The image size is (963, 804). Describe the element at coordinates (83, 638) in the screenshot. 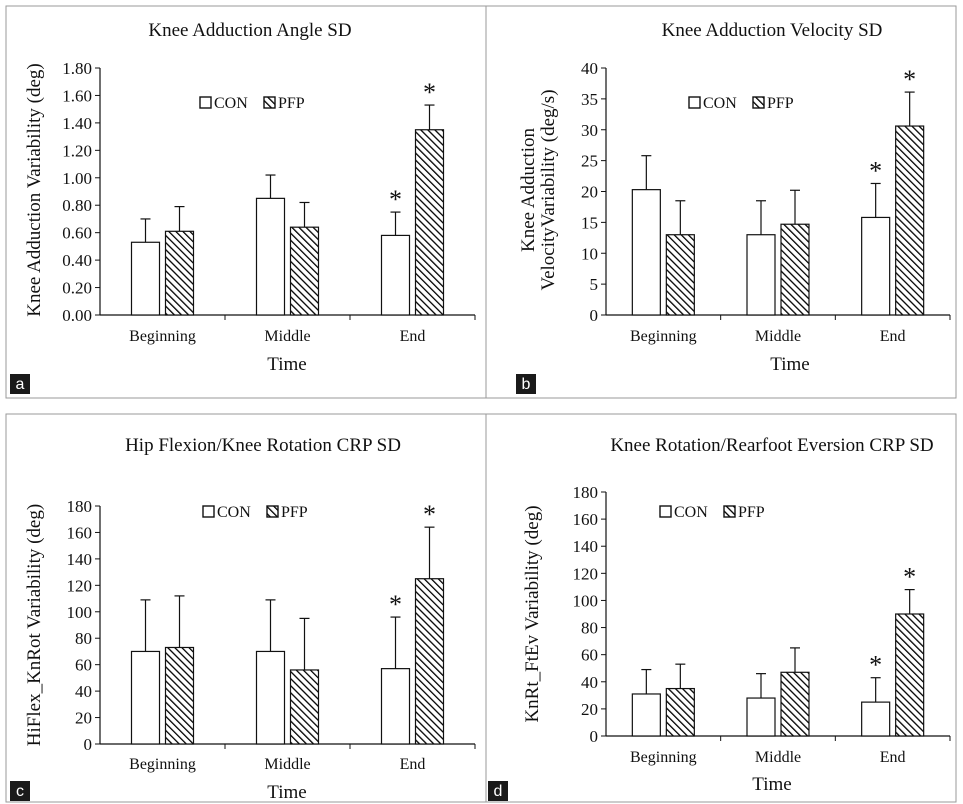

I see `y-tick-label: 80` at that location.